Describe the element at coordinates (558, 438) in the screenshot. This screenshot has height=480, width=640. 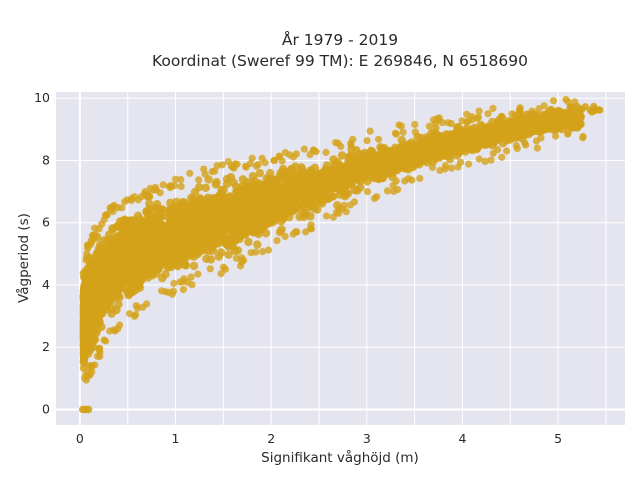
I see `x-tick-label: 5` at that location.